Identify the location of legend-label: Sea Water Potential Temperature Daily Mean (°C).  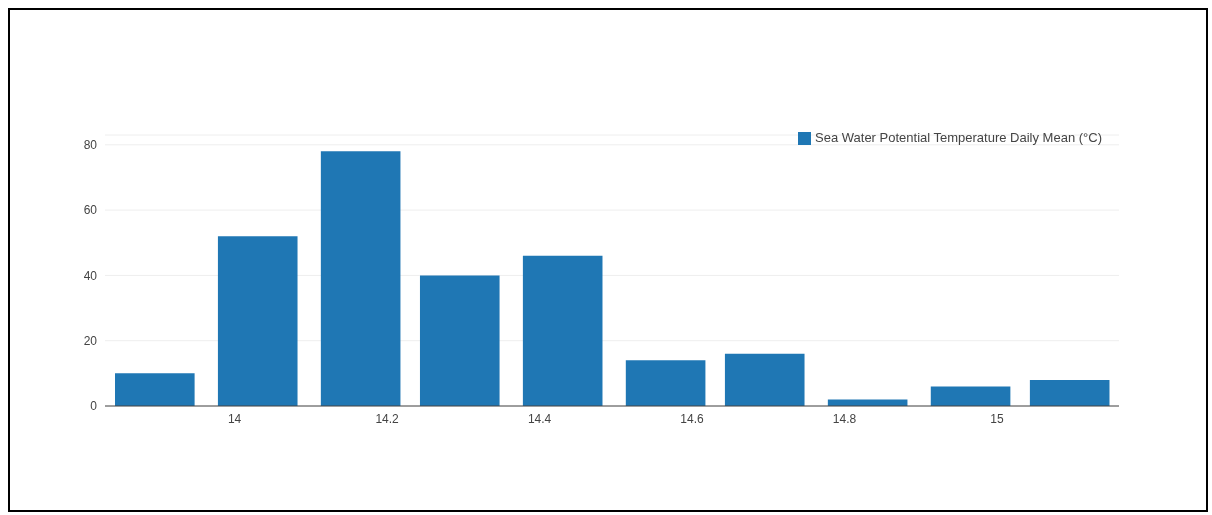
(958, 137).